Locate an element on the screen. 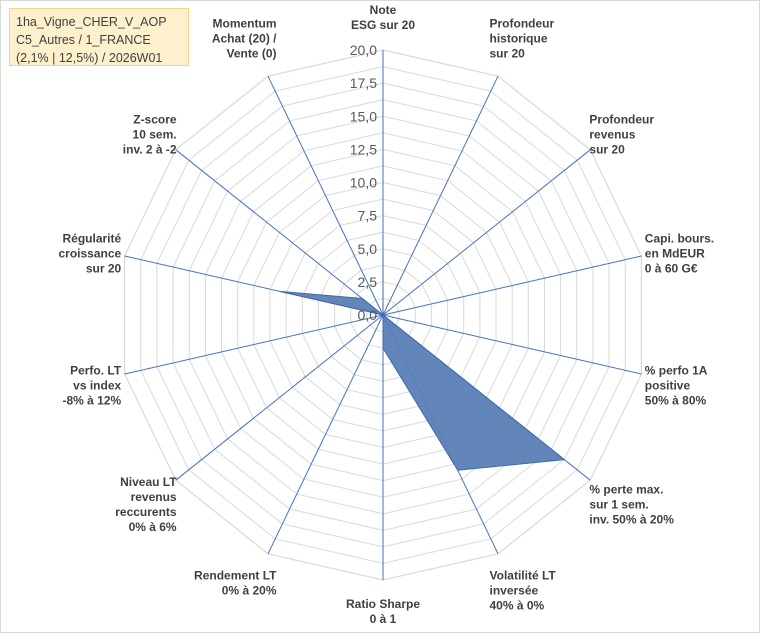  axis-label-line: Régularité is located at coordinates (92, 238).